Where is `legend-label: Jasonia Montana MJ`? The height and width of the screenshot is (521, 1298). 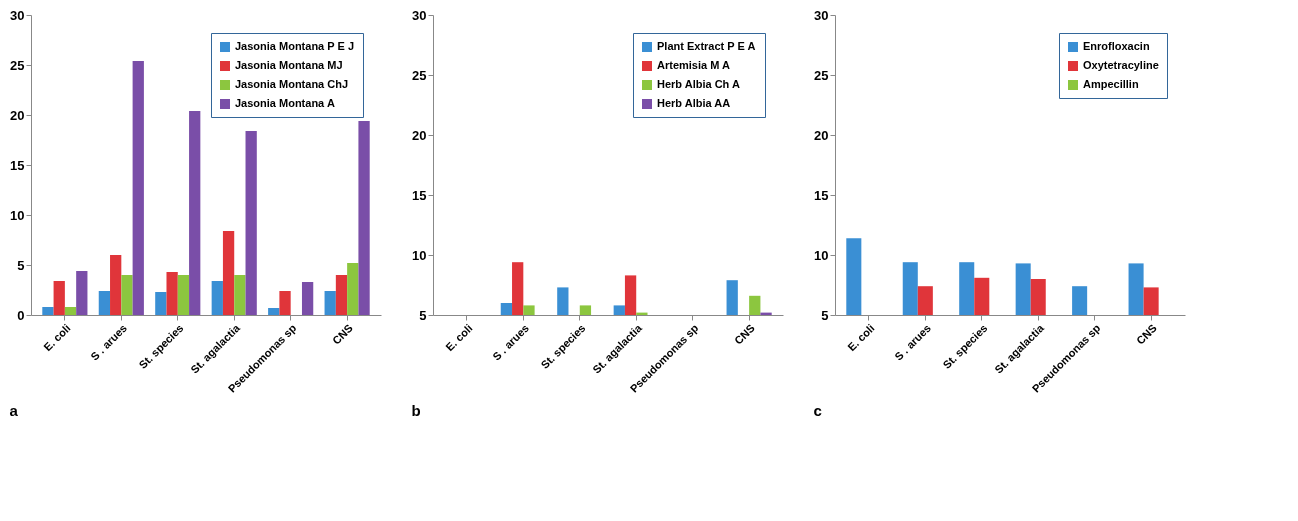
legend-label: Jasonia Montana MJ is located at coordinates (289, 65).